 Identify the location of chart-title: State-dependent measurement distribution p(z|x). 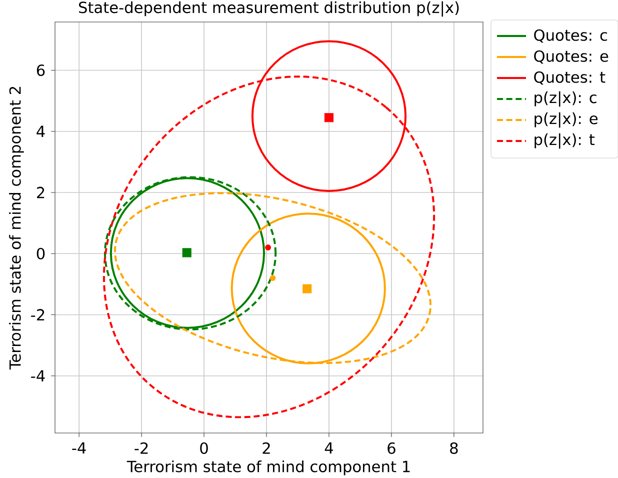
(268, 9).